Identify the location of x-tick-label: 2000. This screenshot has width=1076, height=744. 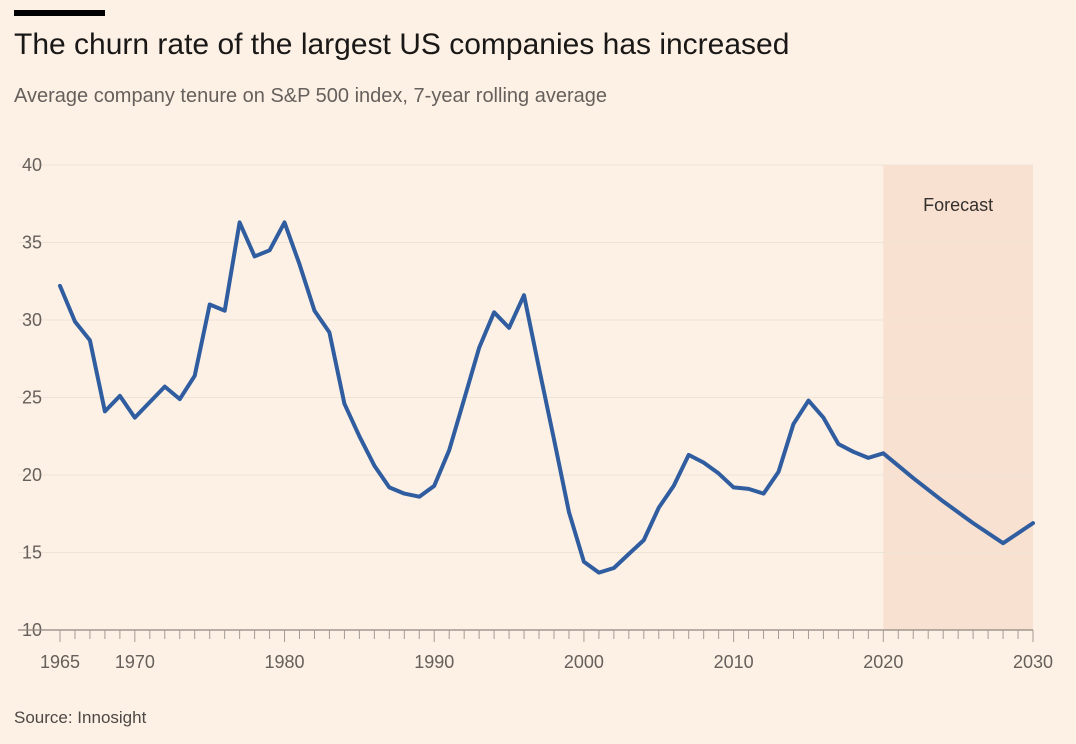
(584, 662).